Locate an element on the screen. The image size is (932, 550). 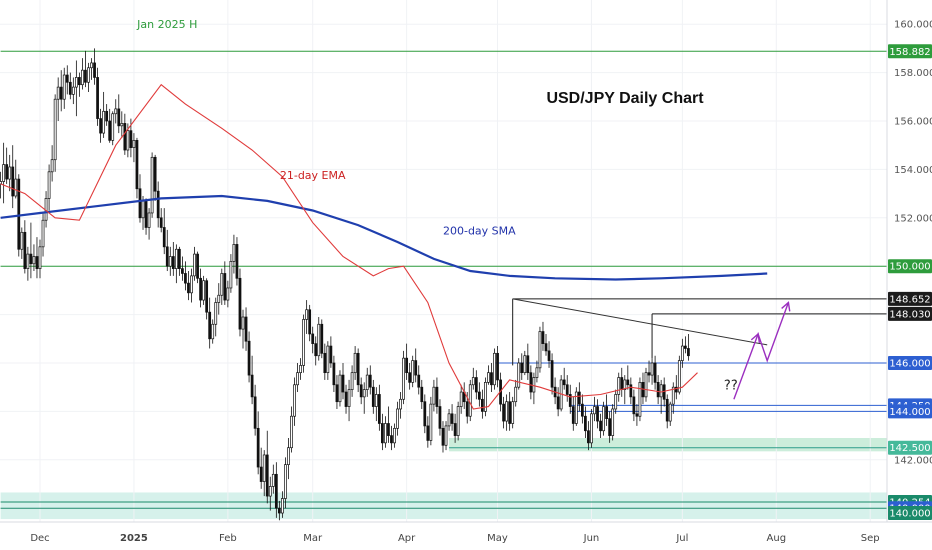
price-tick-9: 142.000 is located at coordinates (913, 460).